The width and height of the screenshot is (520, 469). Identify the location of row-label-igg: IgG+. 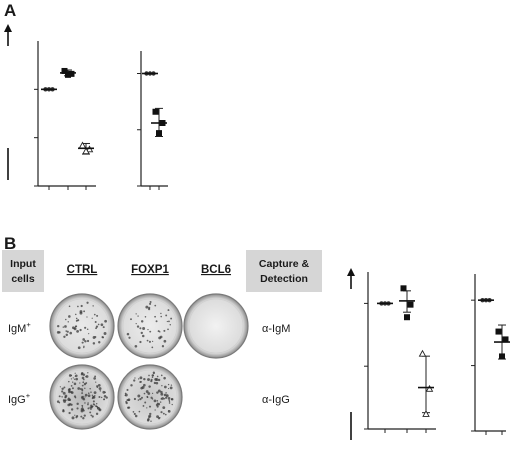
(19, 398).